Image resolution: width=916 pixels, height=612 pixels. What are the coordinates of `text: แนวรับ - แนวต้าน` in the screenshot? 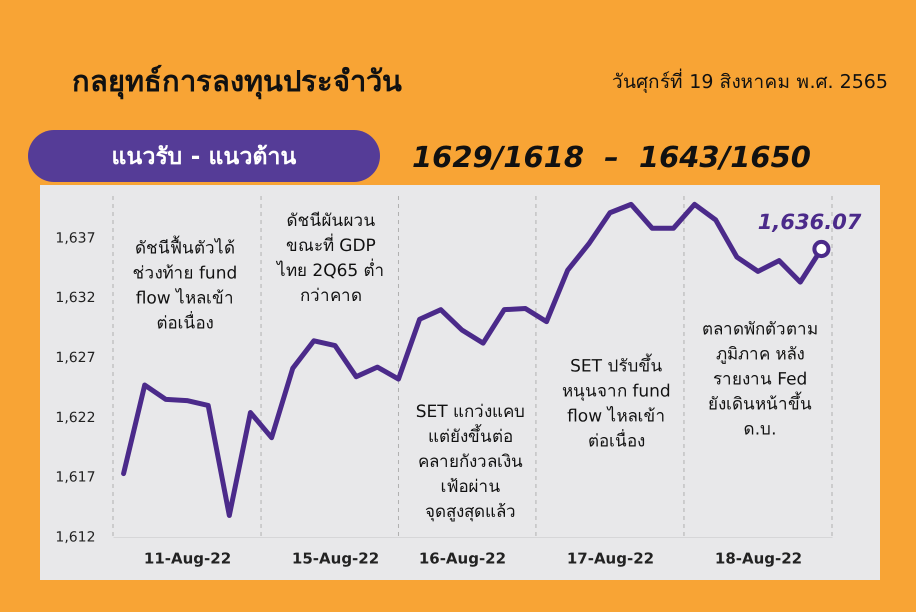 It's located at (204, 156).